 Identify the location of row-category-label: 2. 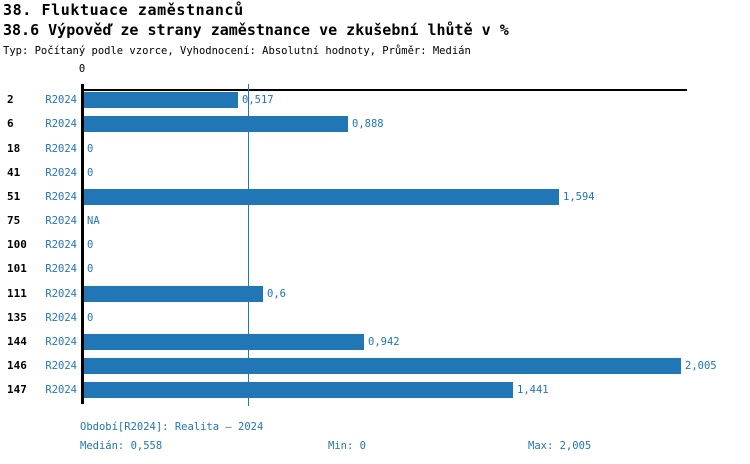
(10, 99).